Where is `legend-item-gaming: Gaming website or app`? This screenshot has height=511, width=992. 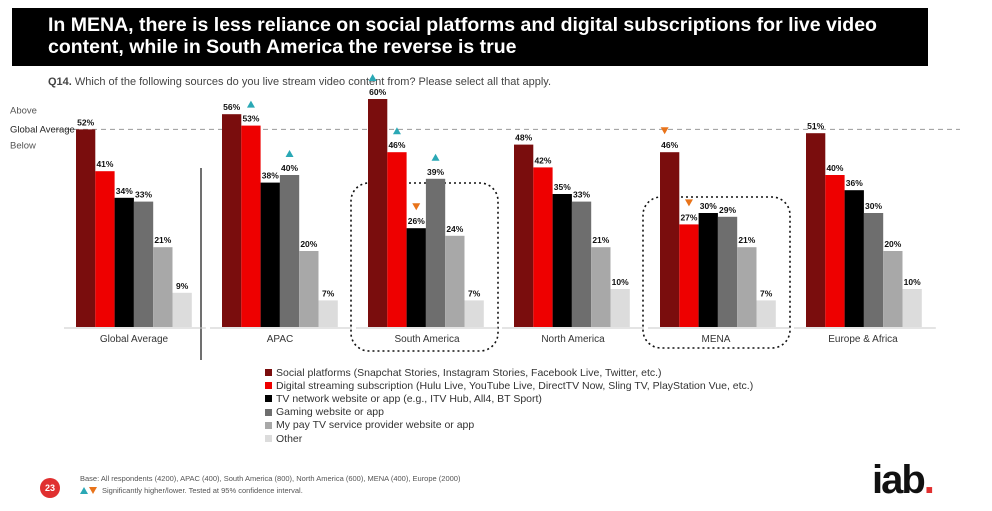
legend-item-gaming: Gaming website or app is located at coordinates (509, 412).